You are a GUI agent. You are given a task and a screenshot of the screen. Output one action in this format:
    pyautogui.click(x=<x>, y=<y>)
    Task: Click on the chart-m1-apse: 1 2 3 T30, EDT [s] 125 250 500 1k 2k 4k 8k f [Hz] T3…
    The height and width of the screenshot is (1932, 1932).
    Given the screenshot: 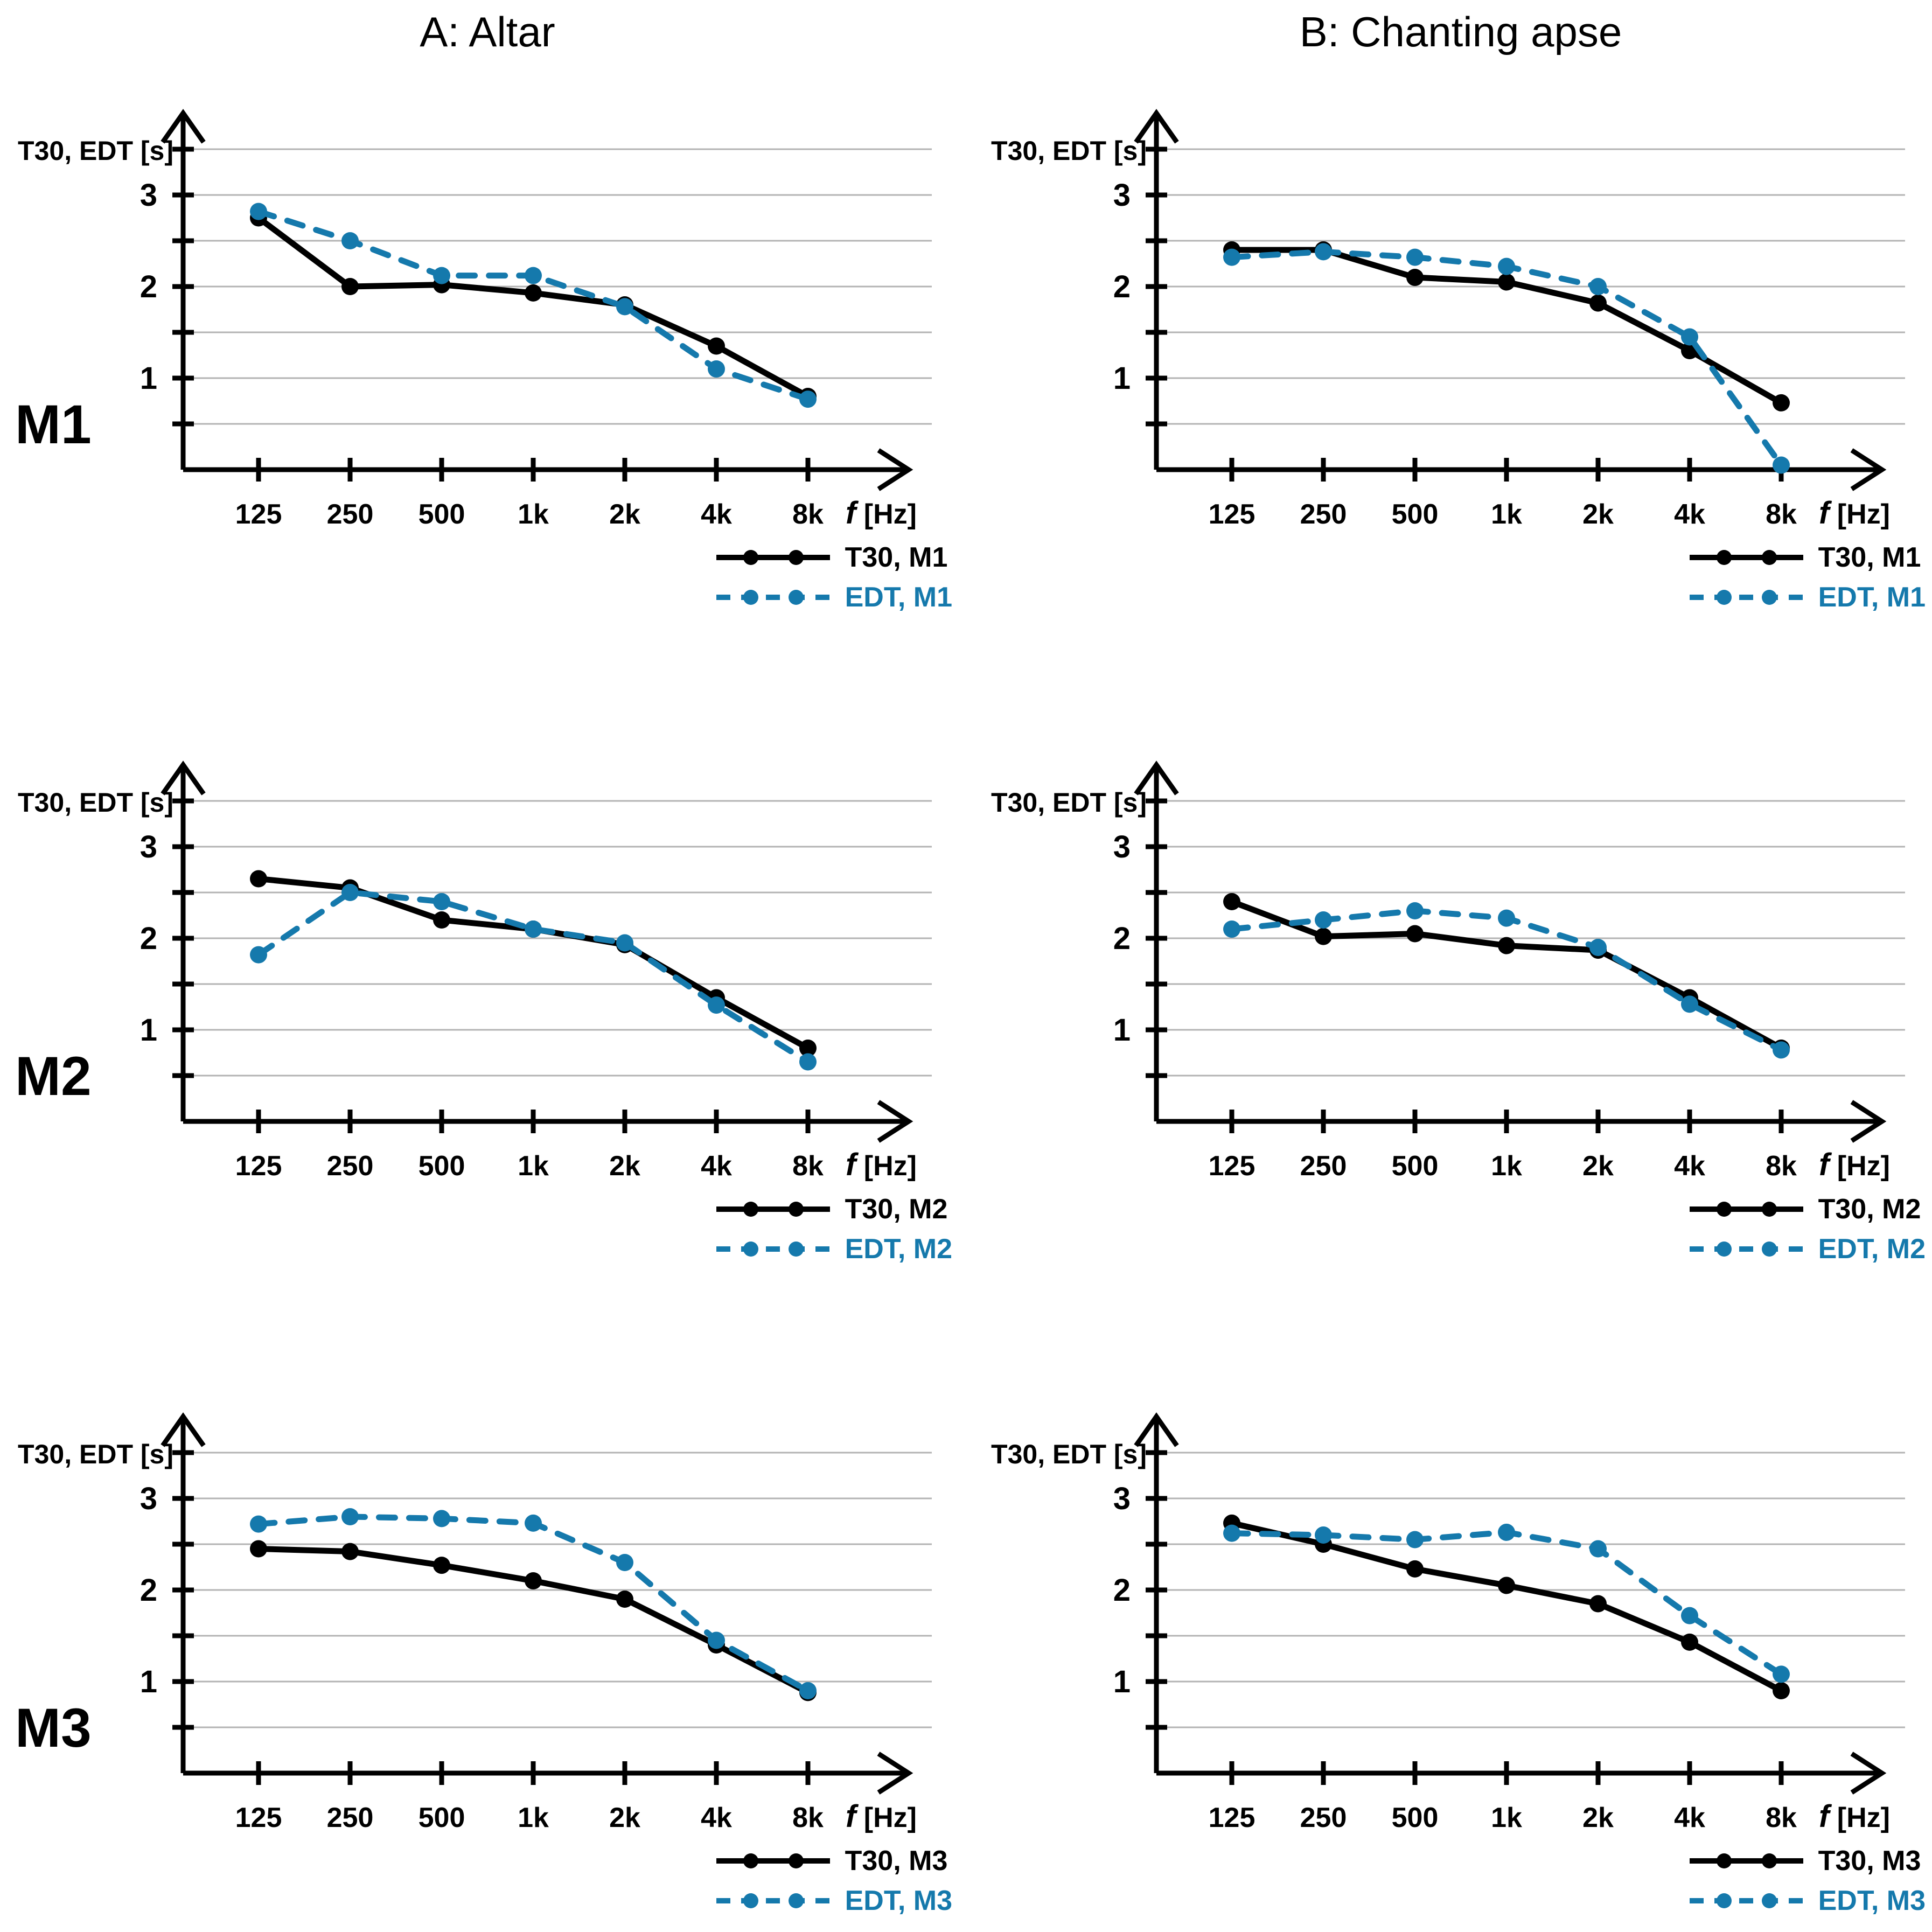 What is the action you would take?
    pyautogui.click(x=1460, y=348)
    